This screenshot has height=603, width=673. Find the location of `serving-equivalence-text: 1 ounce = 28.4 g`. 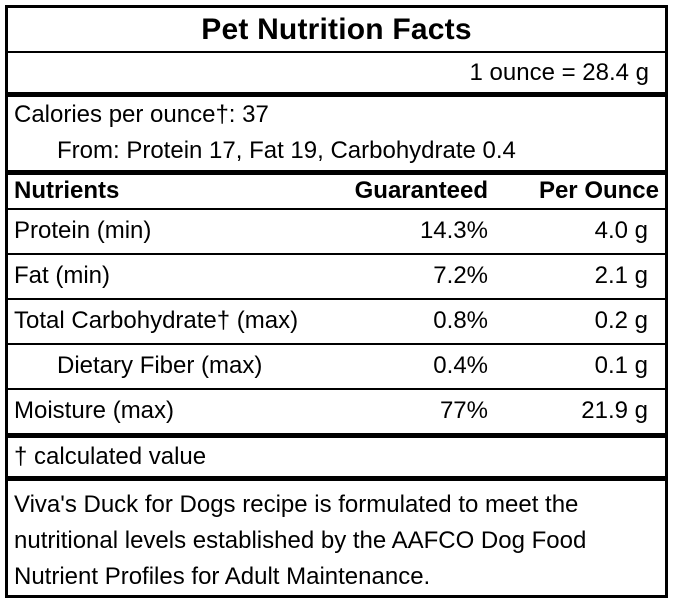

serving-equivalence-text: 1 ounce = 28.4 g is located at coordinates (559, 72).